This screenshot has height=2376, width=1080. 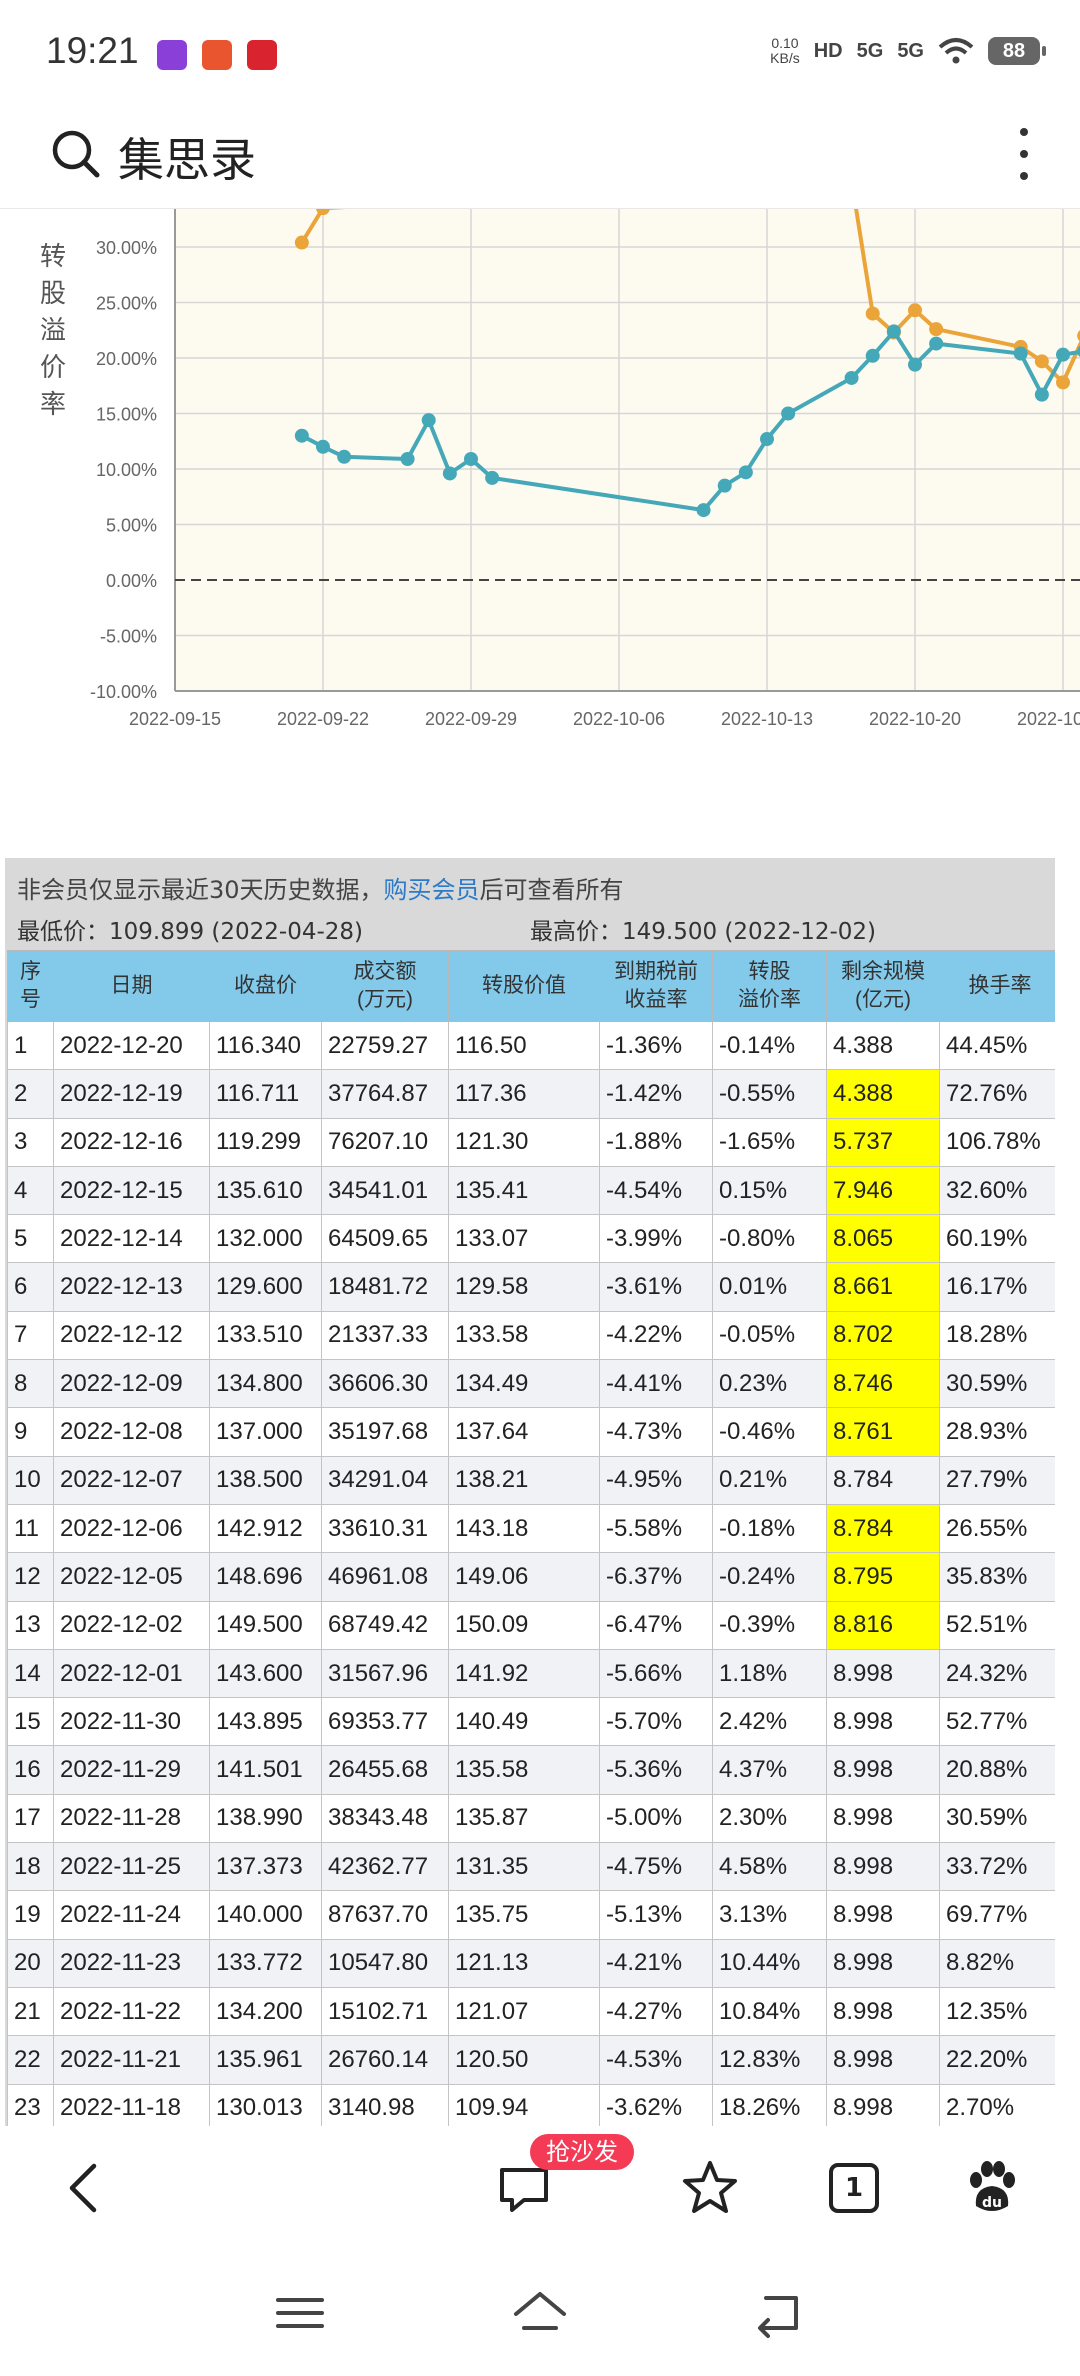 What do you see at coordinates (76, 154) in the screenshot?
I see `search-icon` at bounding box center [76, 154].